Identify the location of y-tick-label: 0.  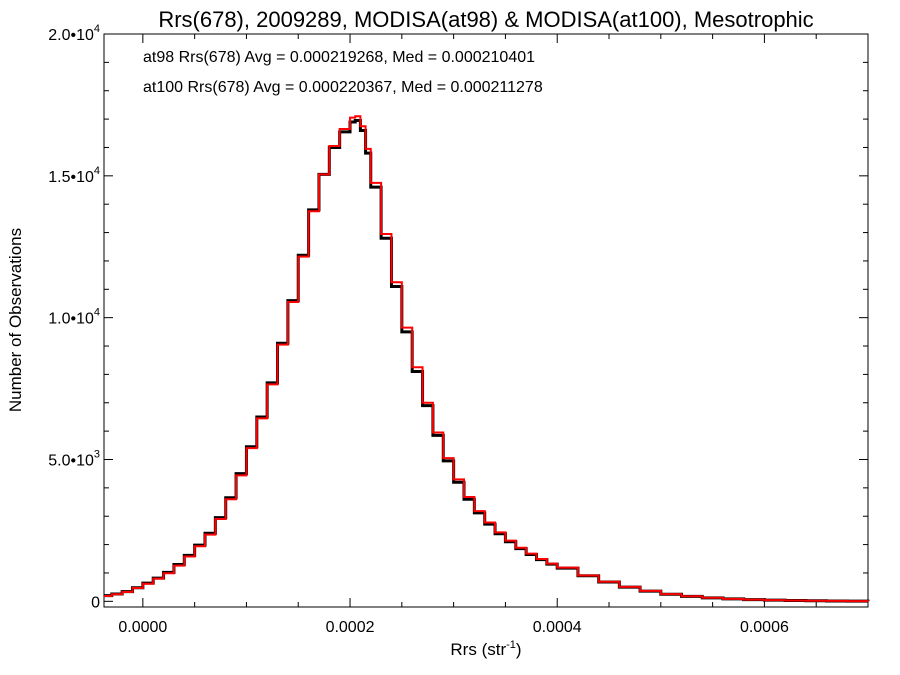
(95, 602).